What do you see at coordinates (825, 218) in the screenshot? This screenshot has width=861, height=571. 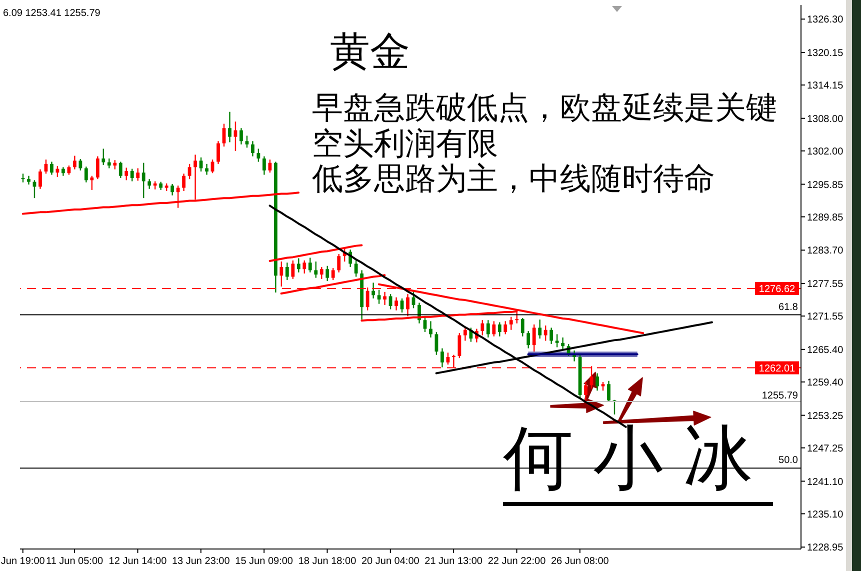 I see `y-tick-label: 1289.85` at bounding box center [825, 218].